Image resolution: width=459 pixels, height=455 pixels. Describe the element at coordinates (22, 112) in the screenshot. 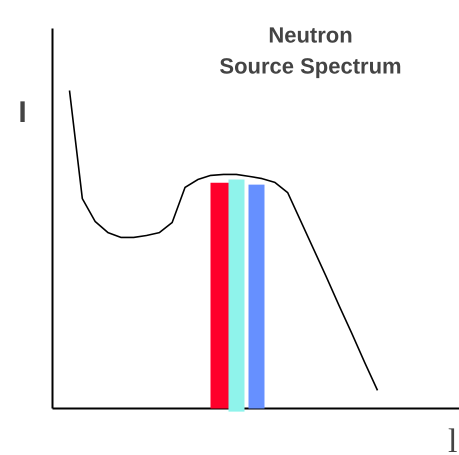

I see `y-axis-title: I` at that location.